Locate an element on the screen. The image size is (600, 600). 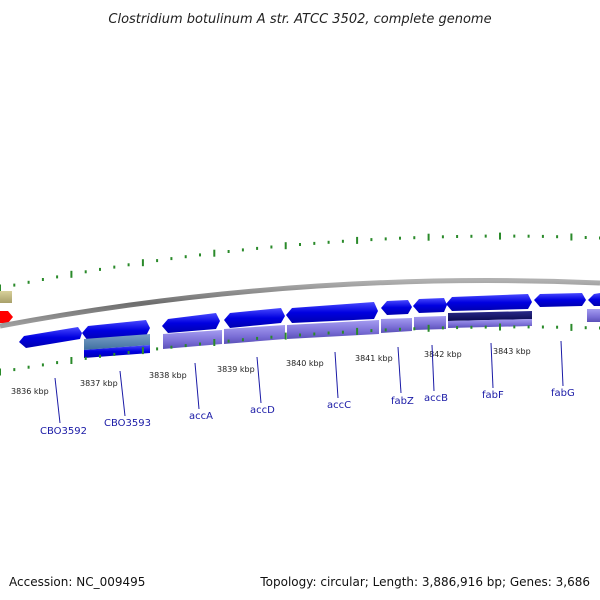
leader-line-fabf is located at coordinates (492, 365).